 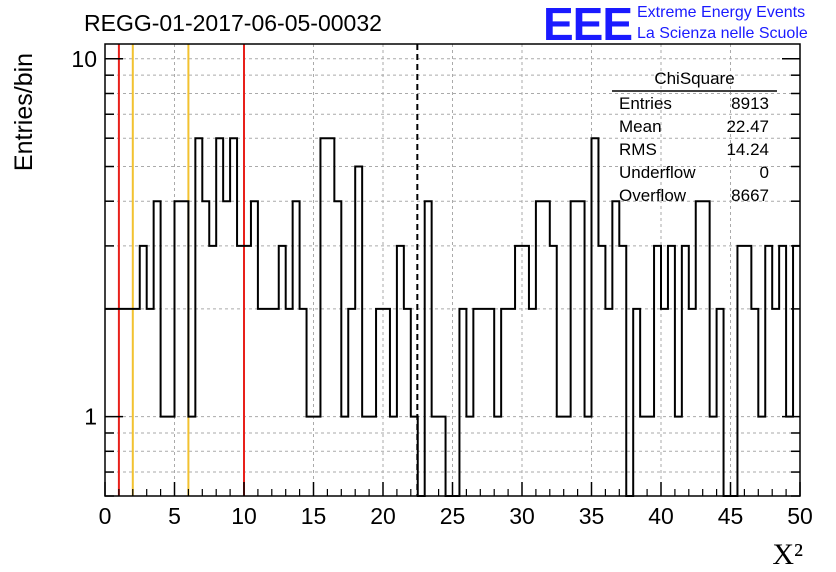 What do you see at coordinates (731, 516) in the screenshot?
I see `x-tick-label: 45` at bounding box center [731, 516].